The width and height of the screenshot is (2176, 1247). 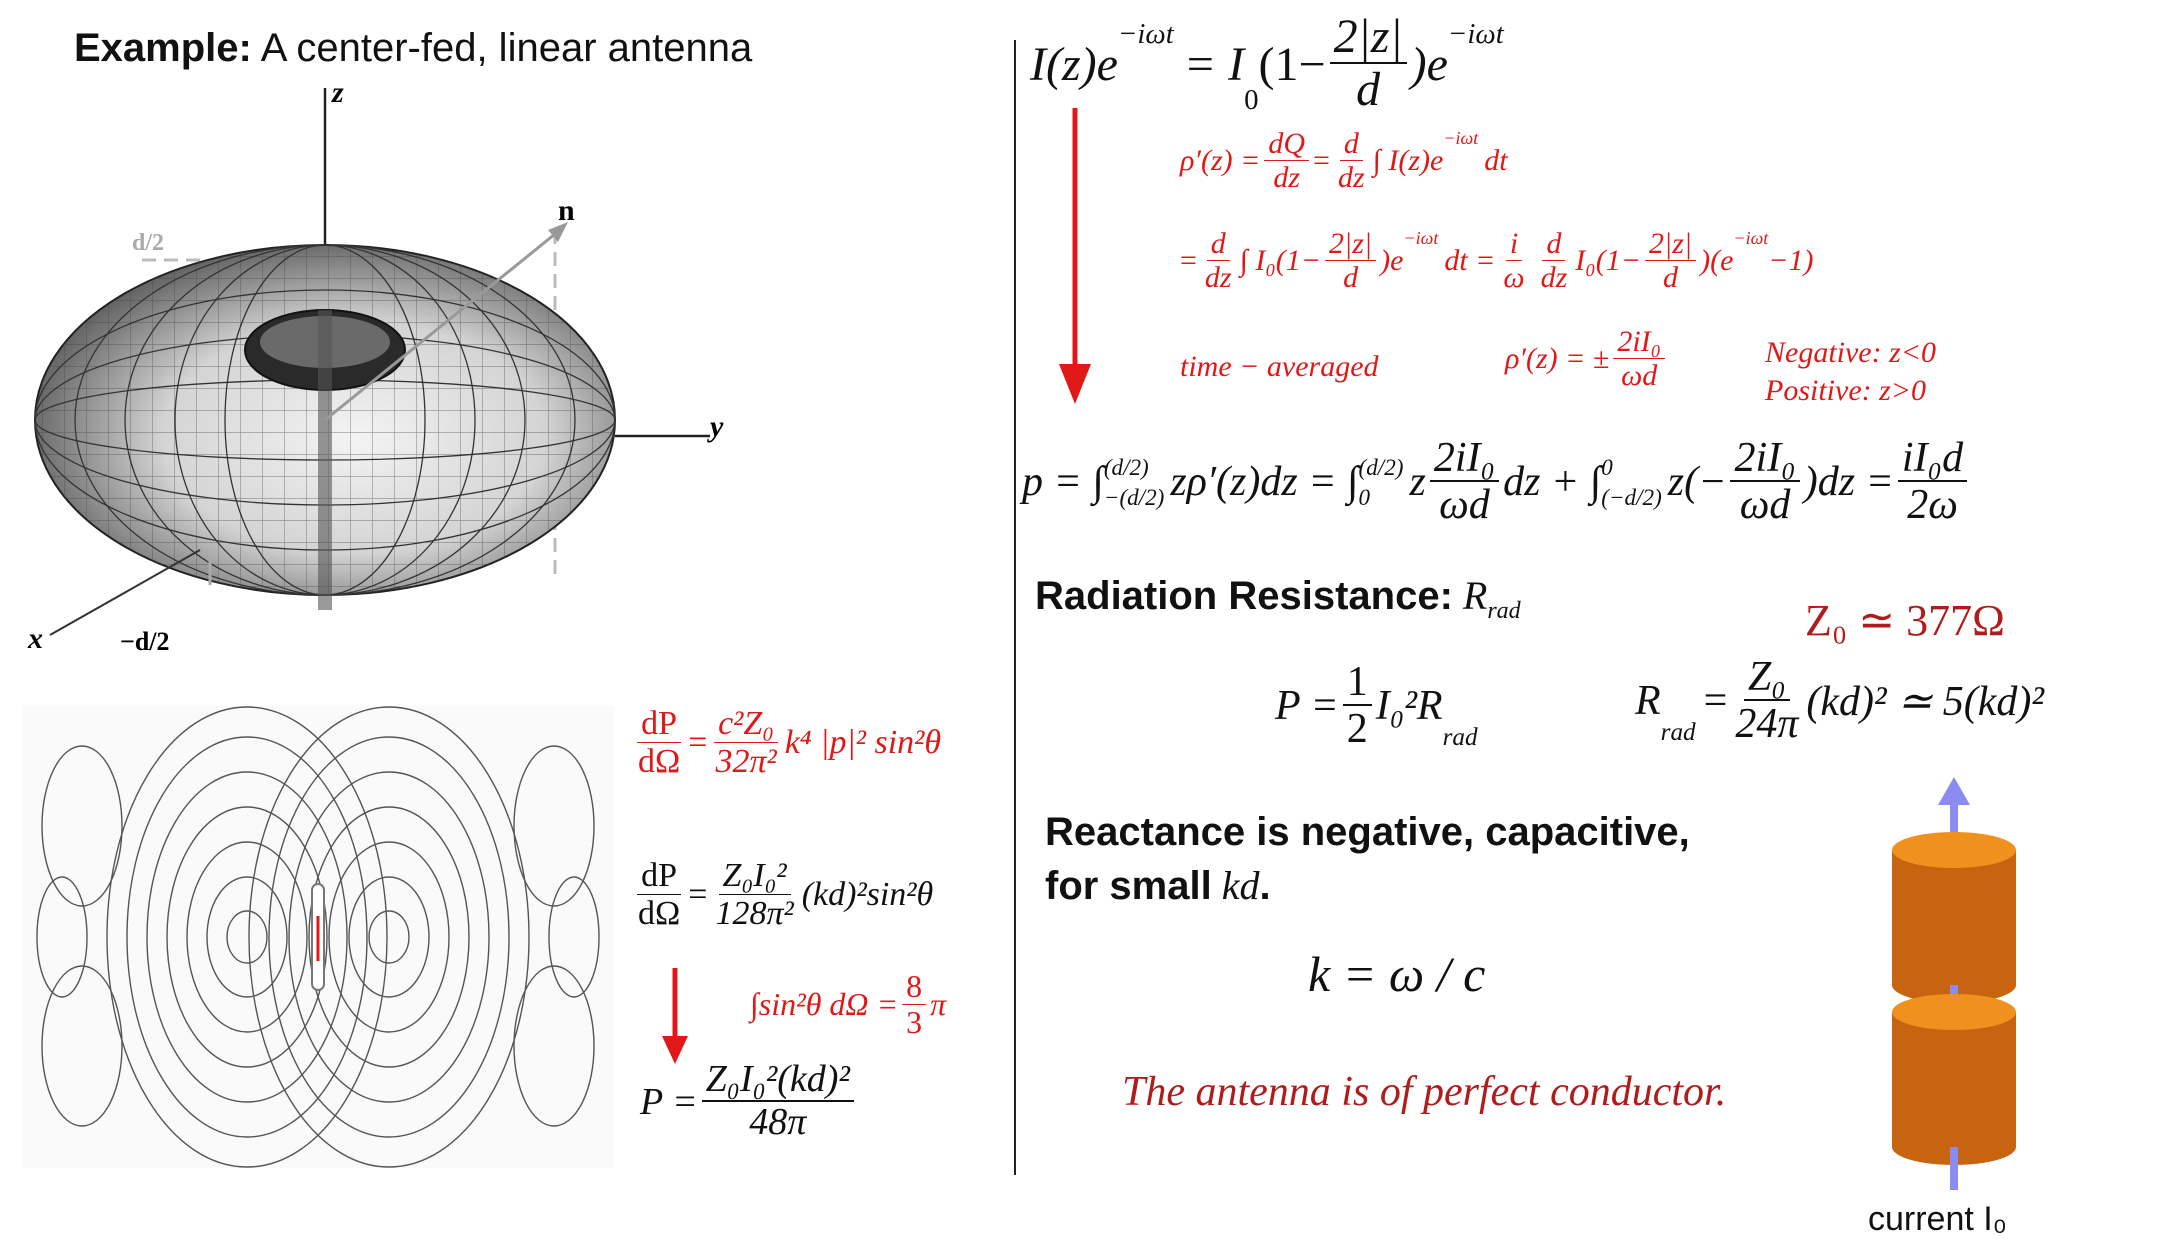 What do you see at coordinates (1075, 256) in the screenshot?
I see `right-down-arrow` at bounding box center [1075, 256].